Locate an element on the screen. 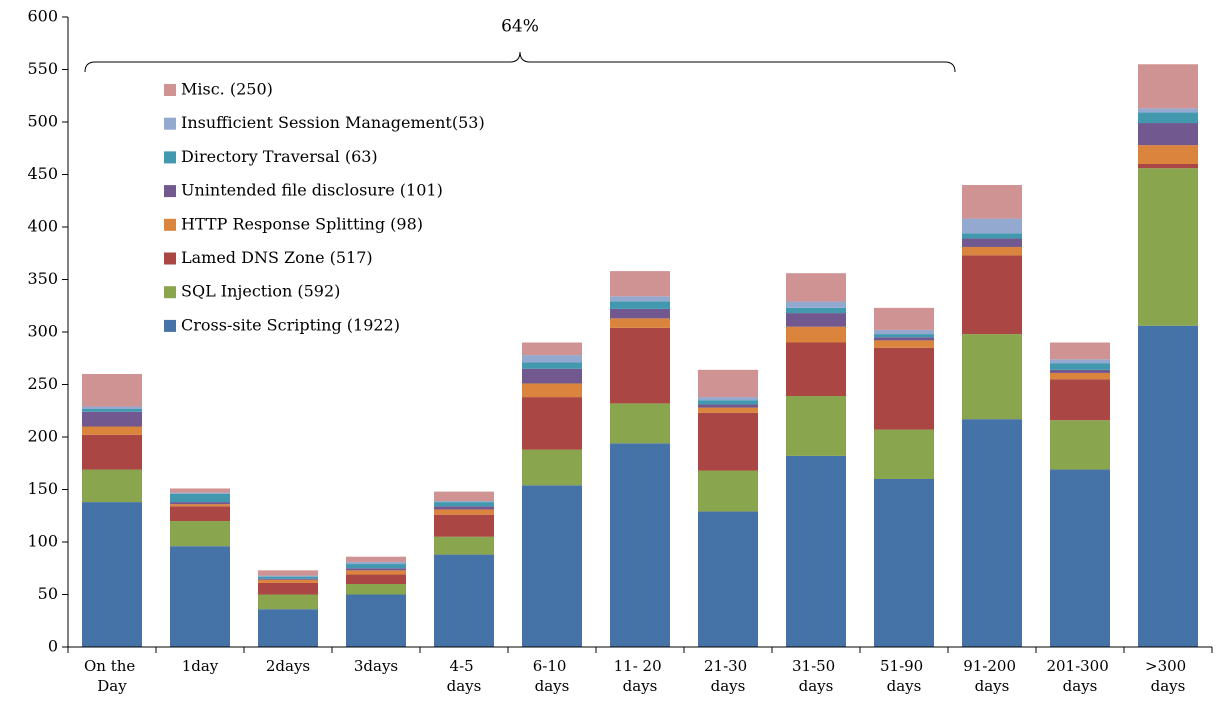 The width and height of the screenshot is (1229, 706). legend-label: HTTP Response Splitting (98) is located at coordinates (302, 223).